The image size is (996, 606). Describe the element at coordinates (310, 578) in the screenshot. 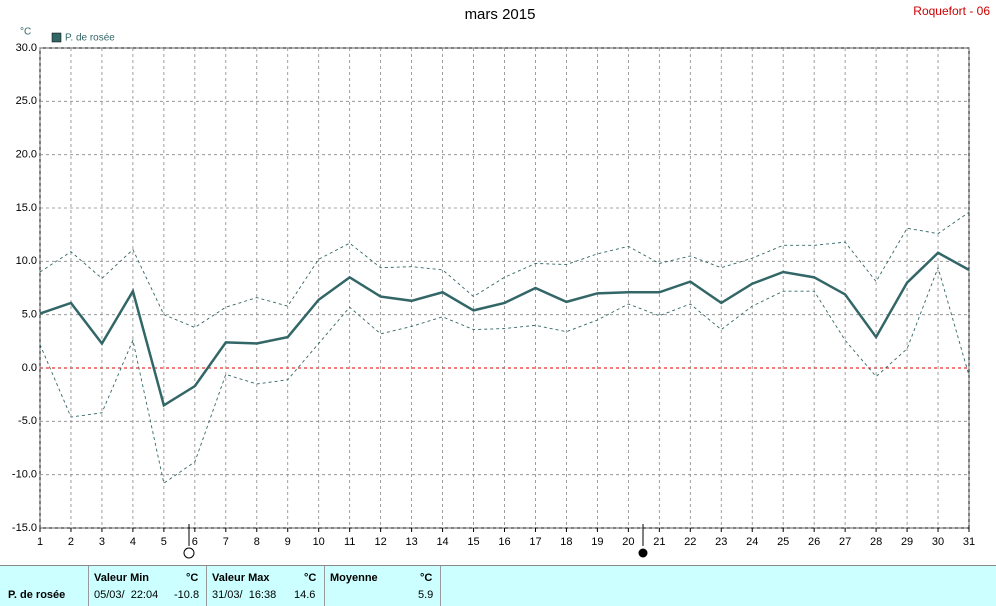

I see `max-unit: °C` at that location.